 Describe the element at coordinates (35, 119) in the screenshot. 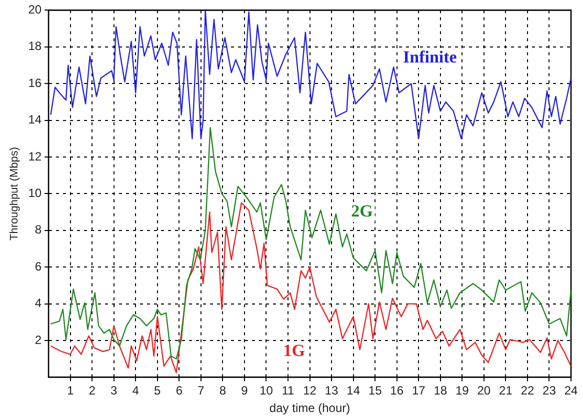

I see `y-tick-label: 14` at that location.